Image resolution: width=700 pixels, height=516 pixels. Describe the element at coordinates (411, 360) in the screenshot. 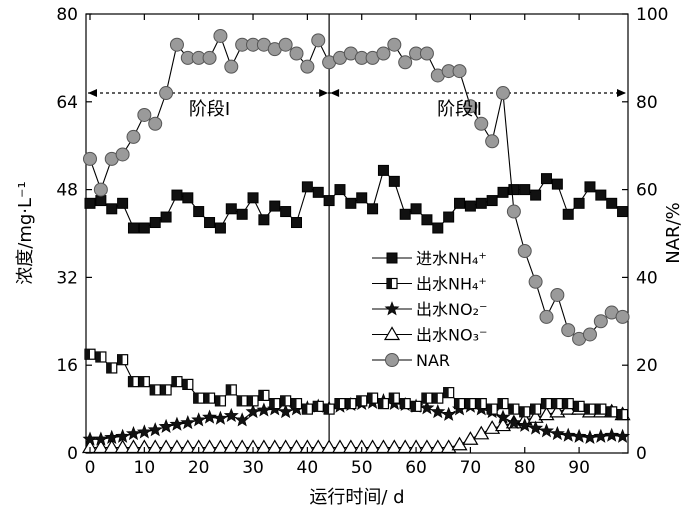

I see `legend-item-4: NAR` at that location.